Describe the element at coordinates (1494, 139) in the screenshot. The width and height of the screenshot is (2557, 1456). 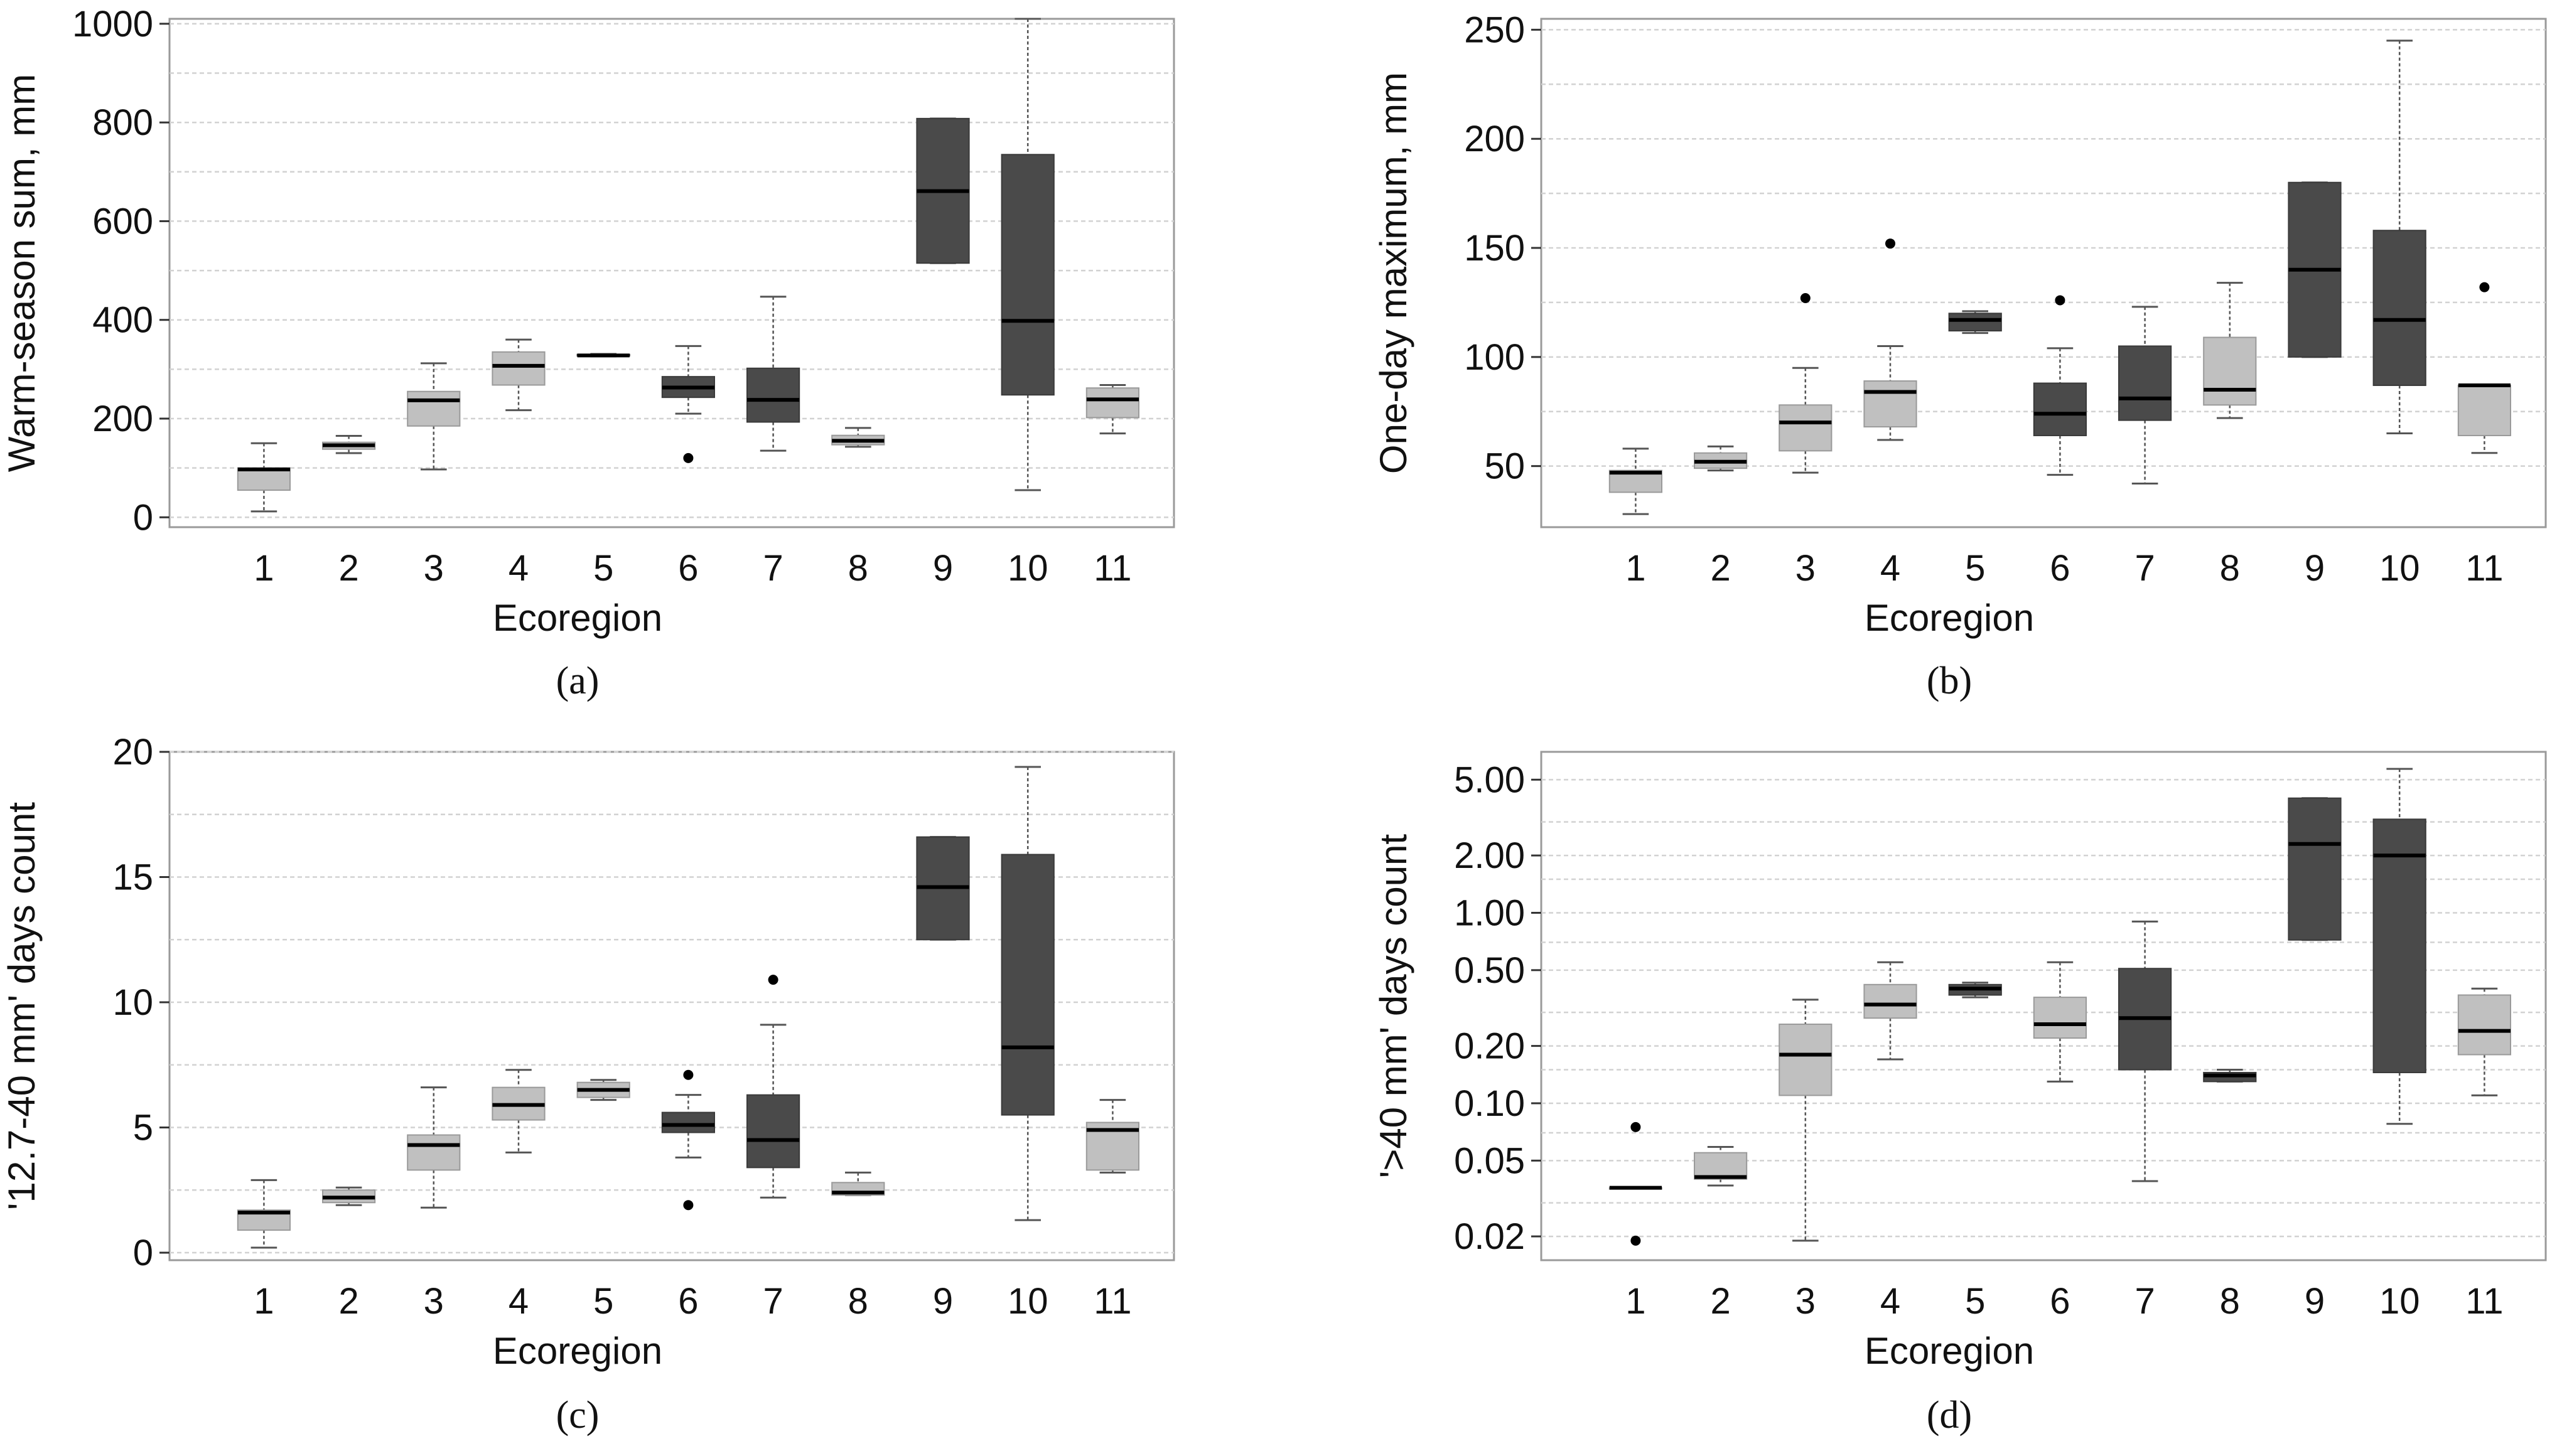
I see `y-tick-label: 200` at that location.